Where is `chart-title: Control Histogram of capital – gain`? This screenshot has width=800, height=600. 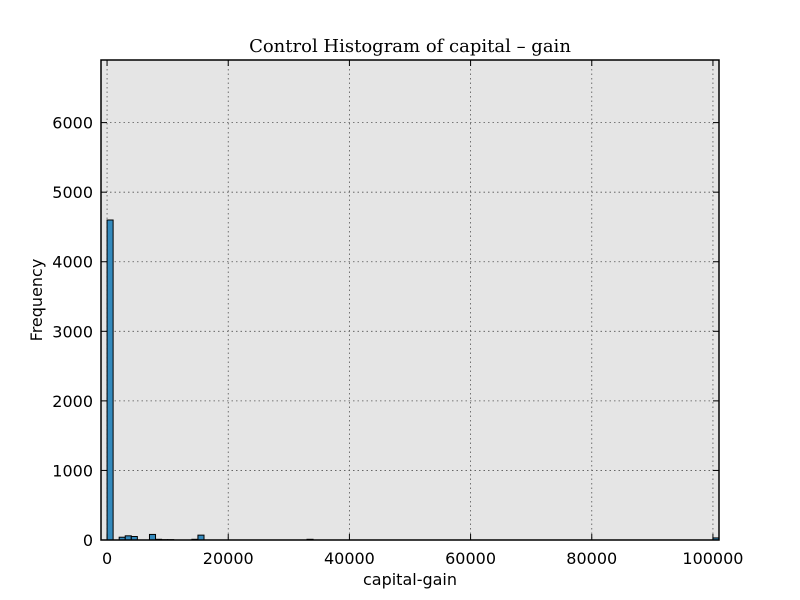
chart-title: Control Histogram of capital – gain is located at coordinates (410, 46).